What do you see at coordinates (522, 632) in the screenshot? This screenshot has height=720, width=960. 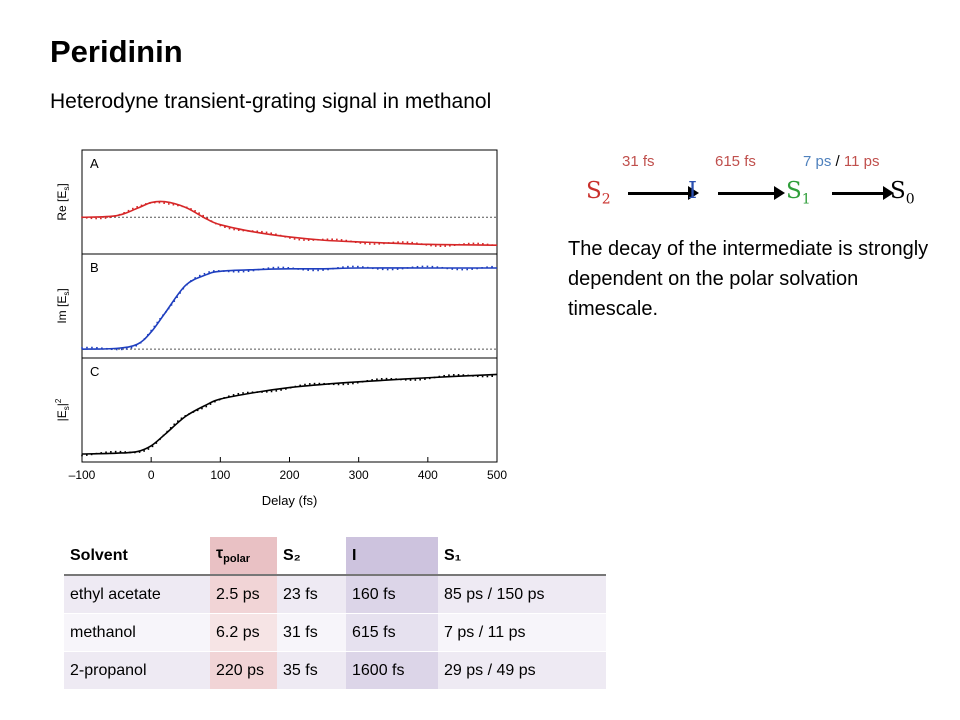 I see `cell-s1: 7 ps / 11 ps` at bounding box center [522, 632].